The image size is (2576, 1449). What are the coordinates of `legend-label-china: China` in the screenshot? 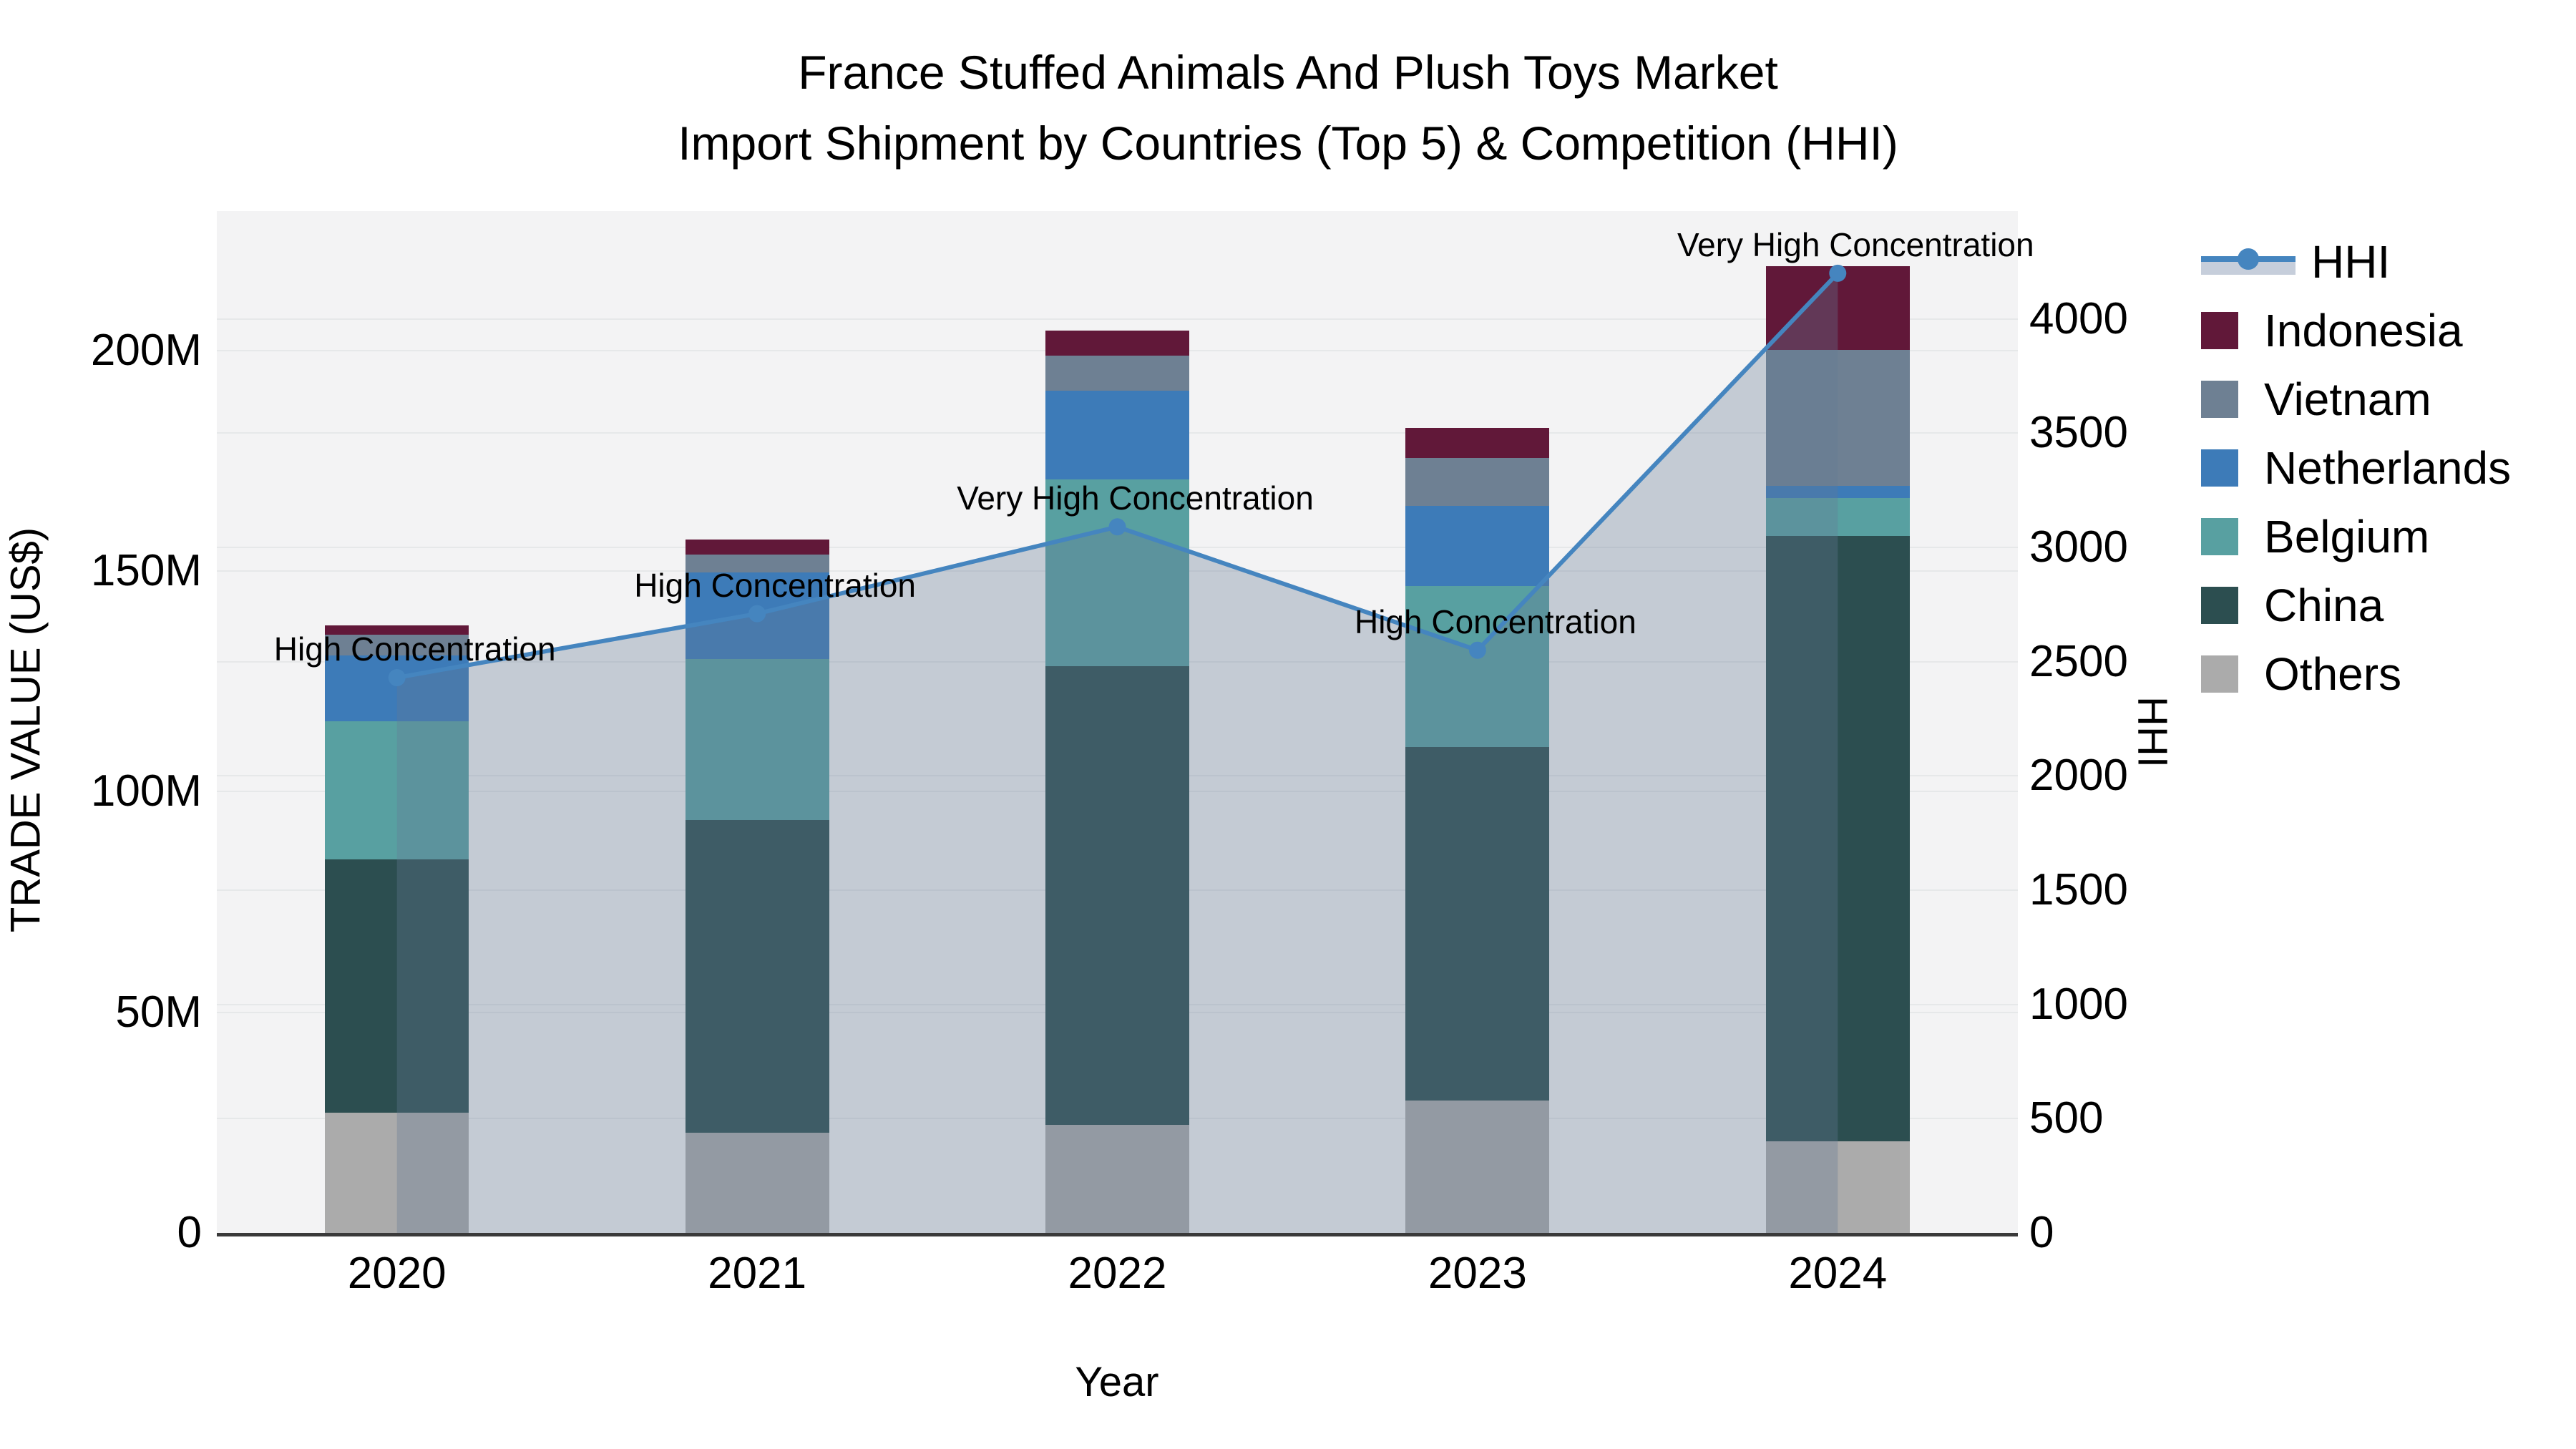 It's located at (2324, 605).